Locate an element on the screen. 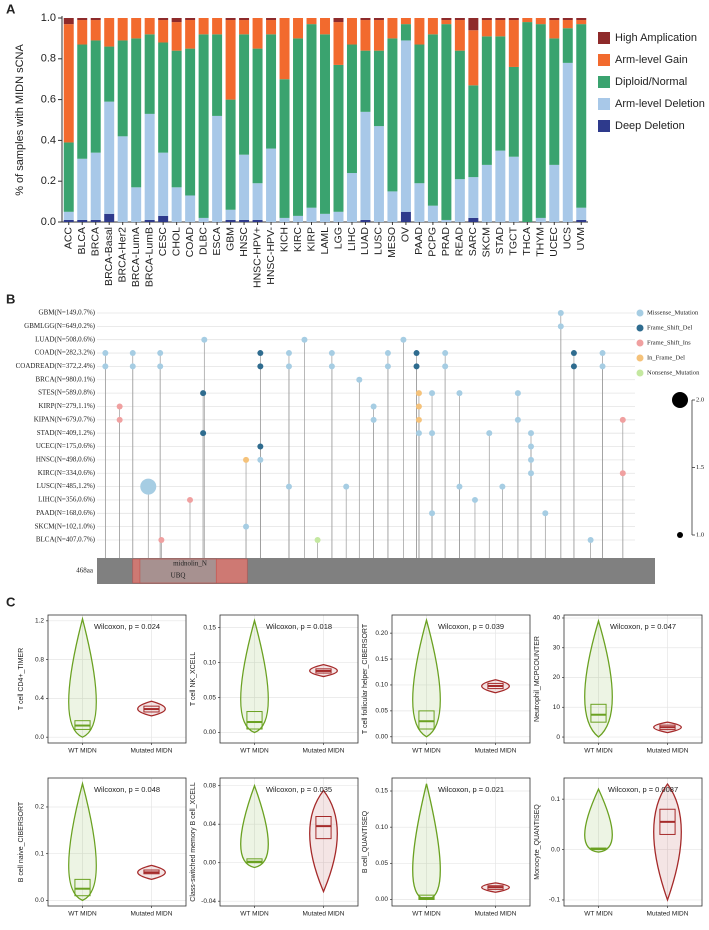 The height and width of the screenshot is (930, 709). row-label: KIPAN(N=679,0.7%) is located at coordinates (65, 419).